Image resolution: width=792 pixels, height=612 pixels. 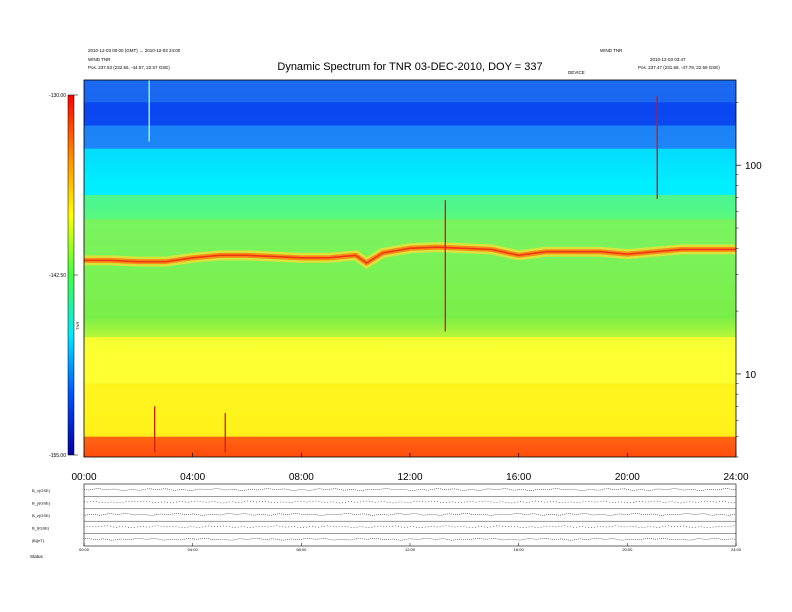 I want to click on field-panels-frame, so click(x=410, y=515).